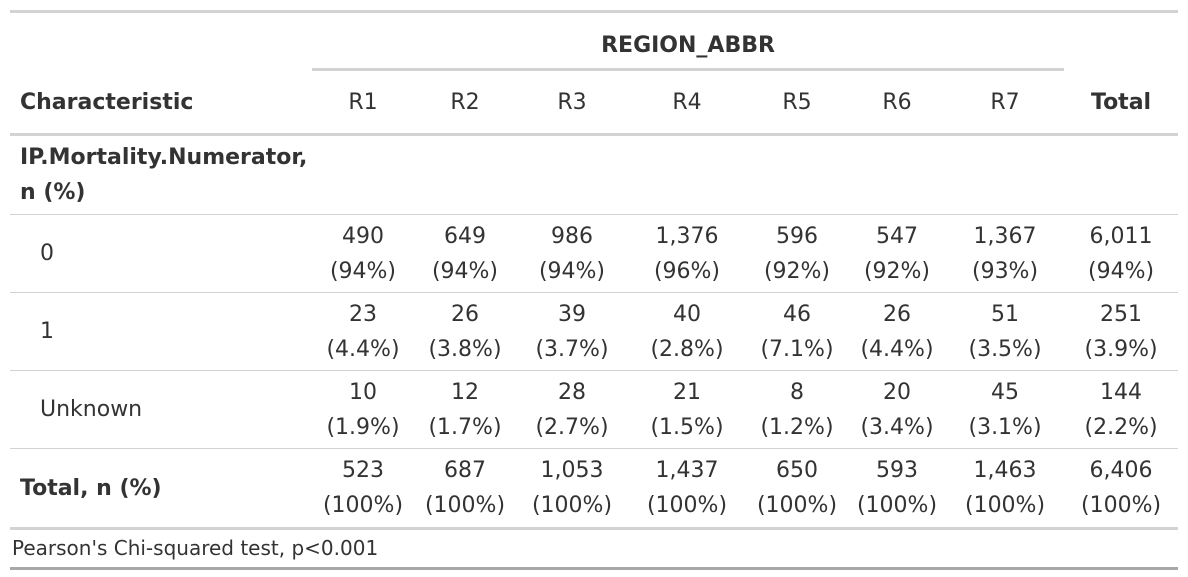  Describe the element at coordinates (797, 409) in the screenshot. I see `table-cell: 8 (1.2%)` at that location.